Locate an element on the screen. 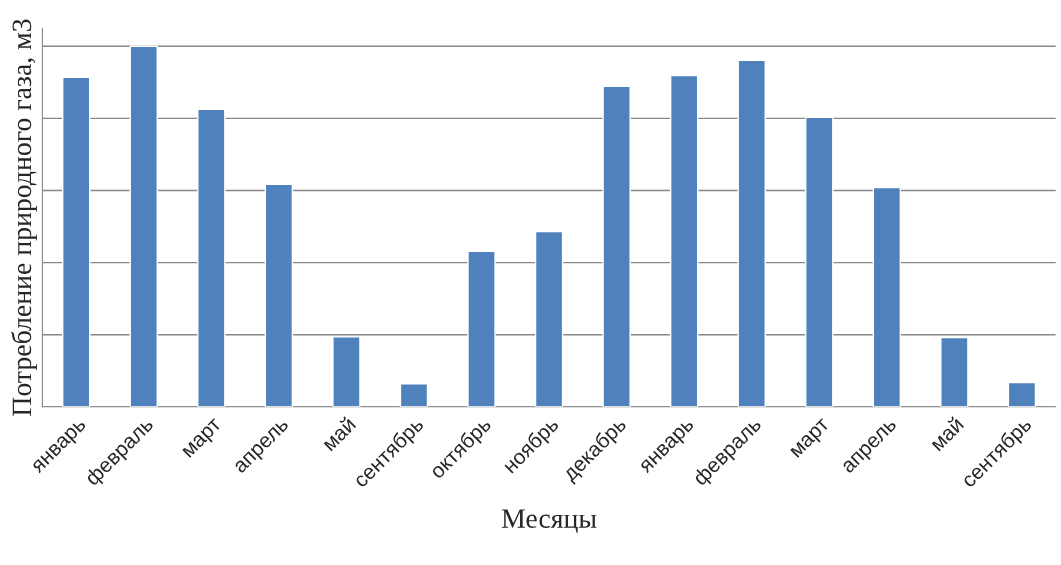 This screenshot has height=565, width=1061. x-axis-title: Месяцы is located at coordinates (549, 521).